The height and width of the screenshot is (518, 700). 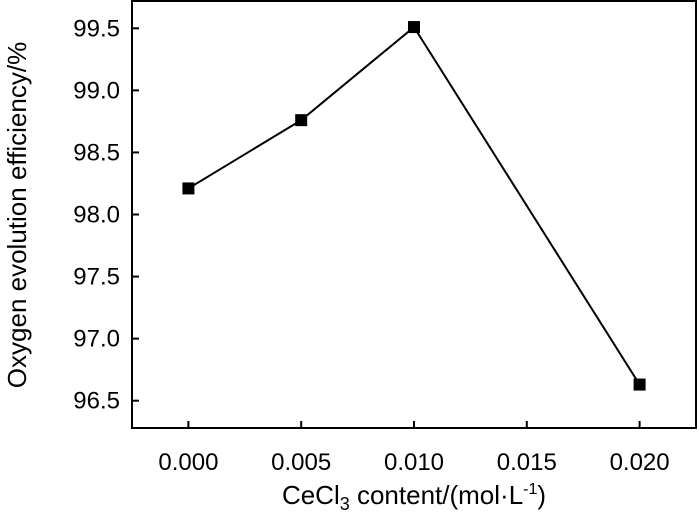 I want to click on y-tick-label: 97.5, so click(x=96, y=277).